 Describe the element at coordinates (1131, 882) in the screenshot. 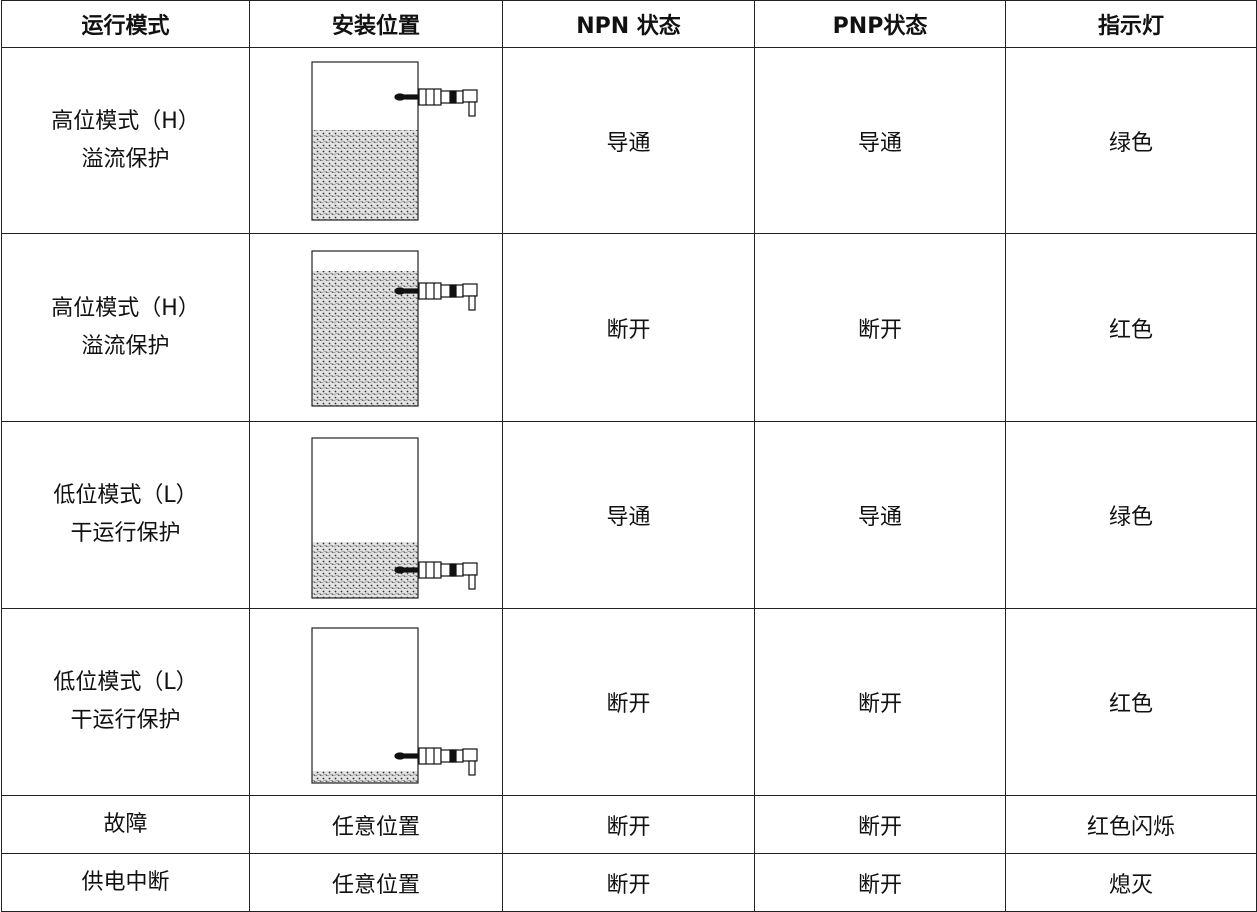

I see `light-cell: 熄灭` at that location.